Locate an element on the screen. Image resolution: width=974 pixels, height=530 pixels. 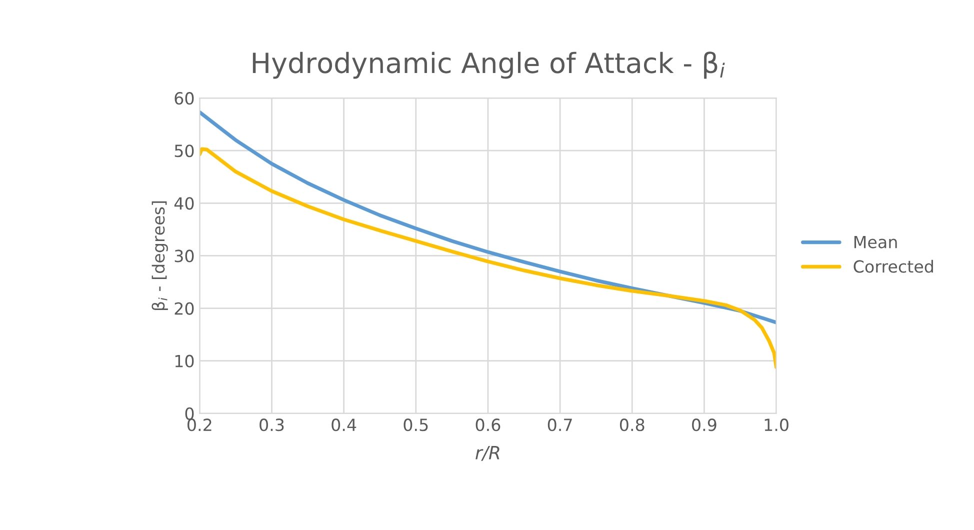
legend-label: Corrected is located at coordinates (893, 266).